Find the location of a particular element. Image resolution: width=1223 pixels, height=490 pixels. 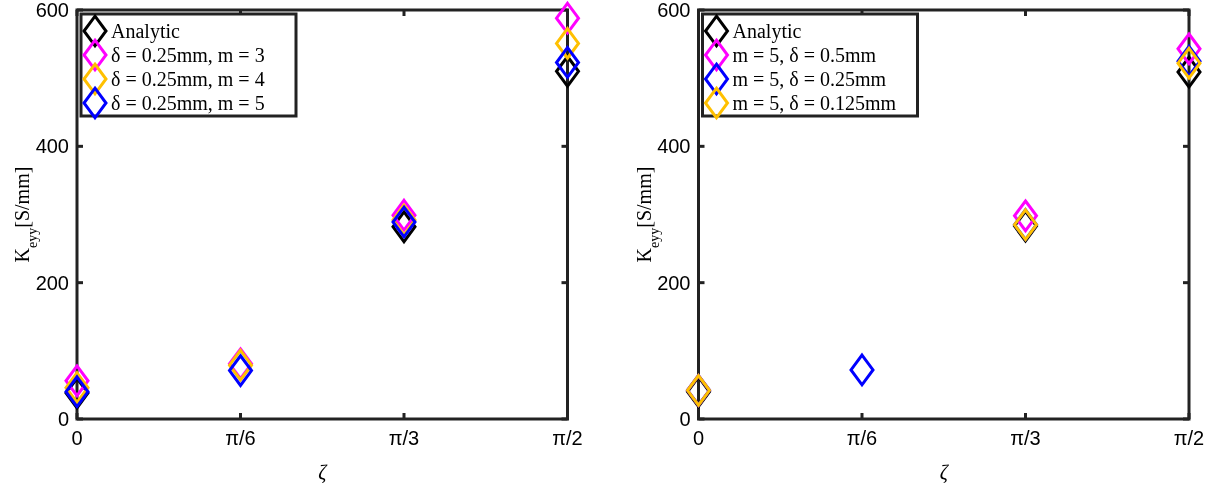

legend-label: δ = 0.25mm, m = 4 is located at coordinates (188, 79).